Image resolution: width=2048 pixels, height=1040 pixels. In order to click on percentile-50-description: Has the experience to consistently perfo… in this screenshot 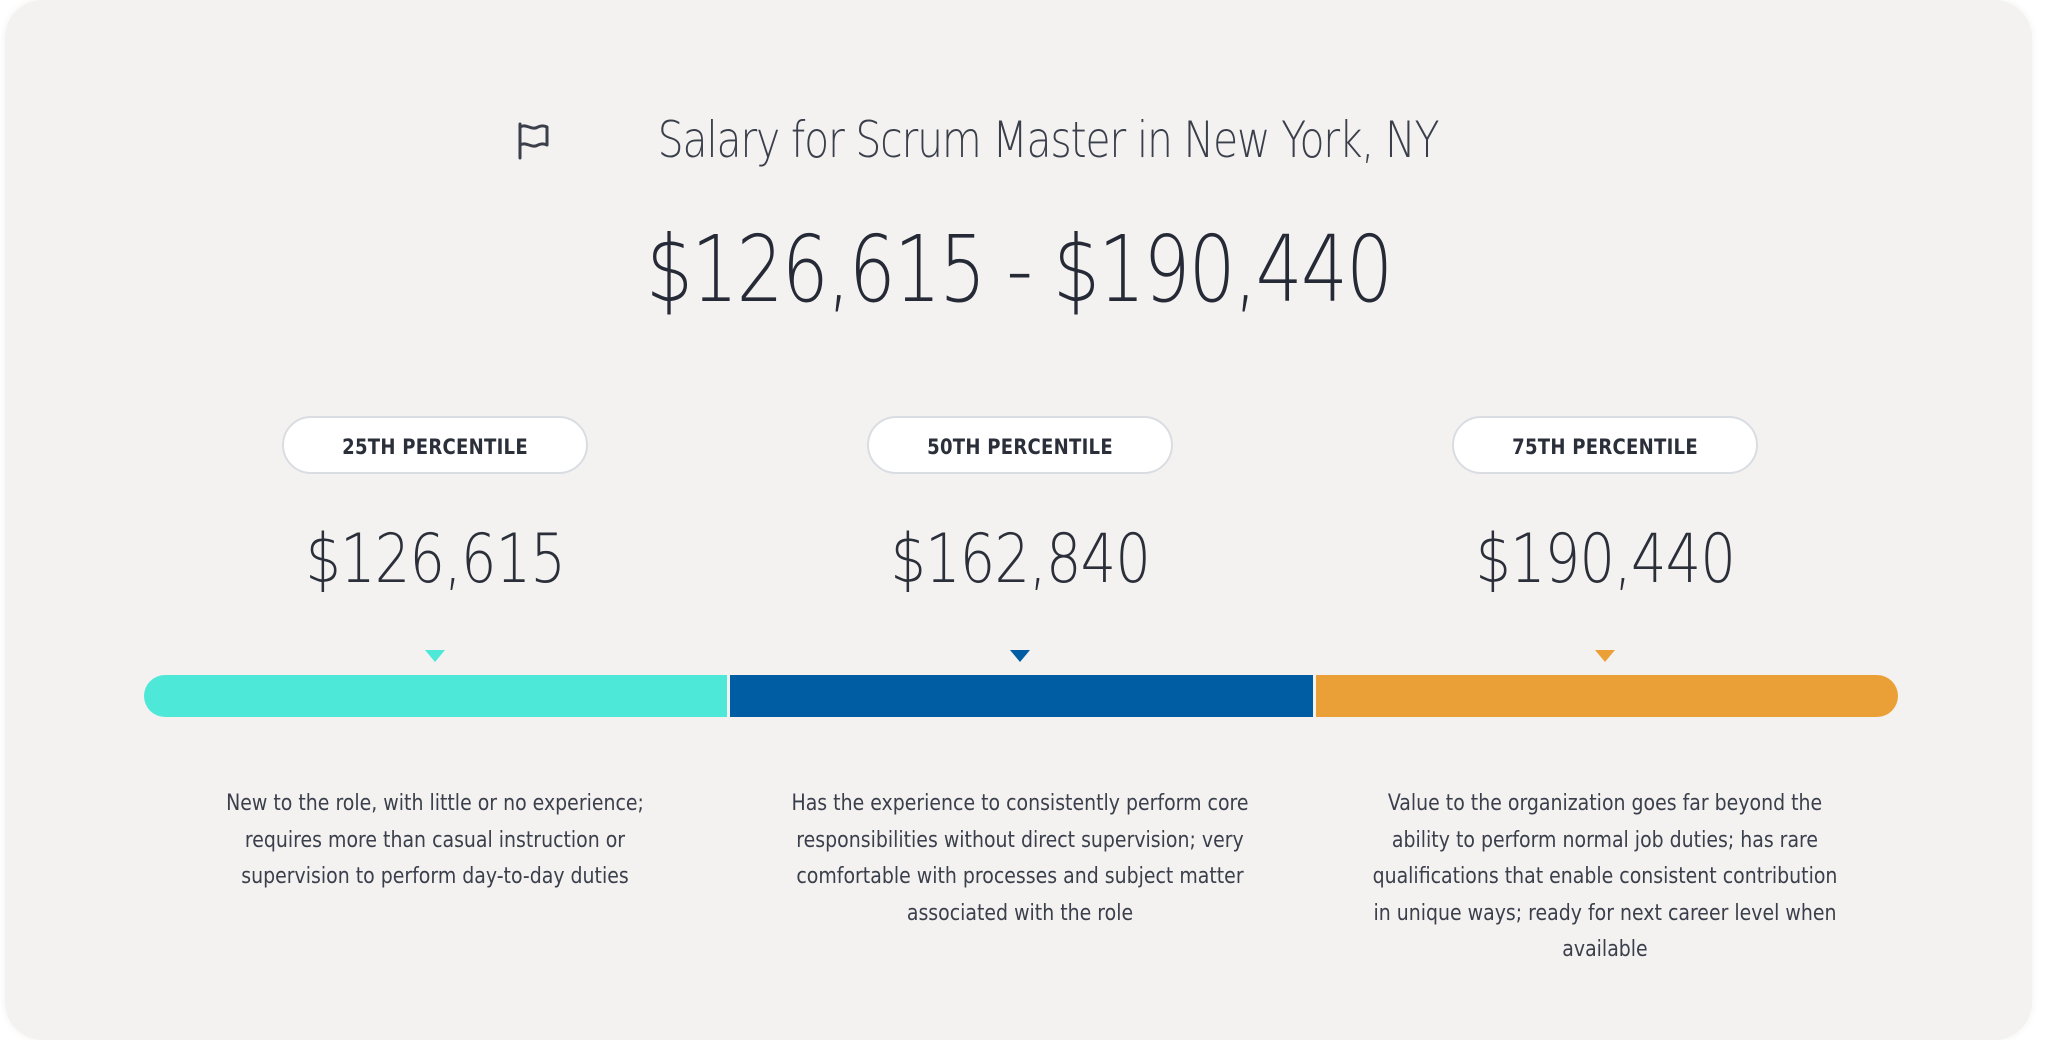, I will do `click(1020, 858)`.